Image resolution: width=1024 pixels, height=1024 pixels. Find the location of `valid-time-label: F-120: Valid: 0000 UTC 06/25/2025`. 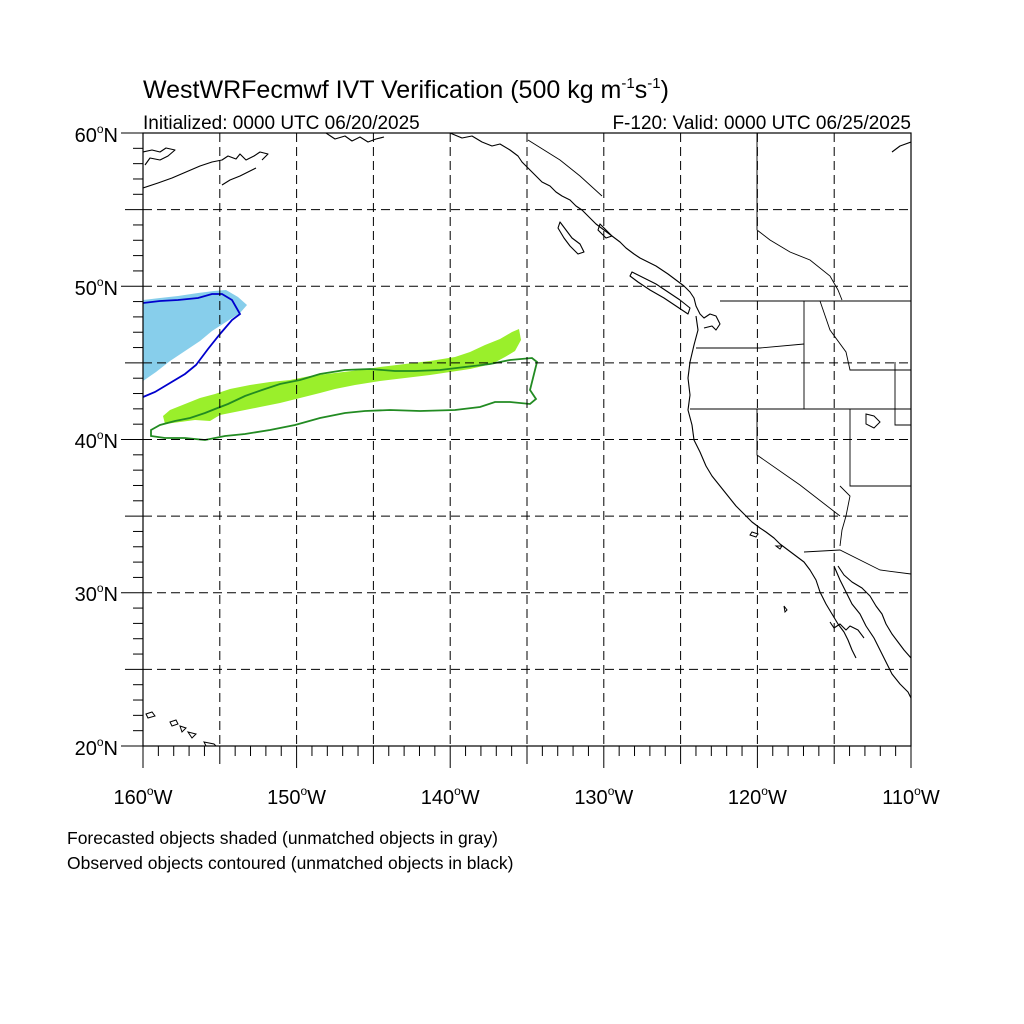

valid-time-label: F-120: Valid: 0000 UTC 06/25/2025 is located at coordinates (761, 123).